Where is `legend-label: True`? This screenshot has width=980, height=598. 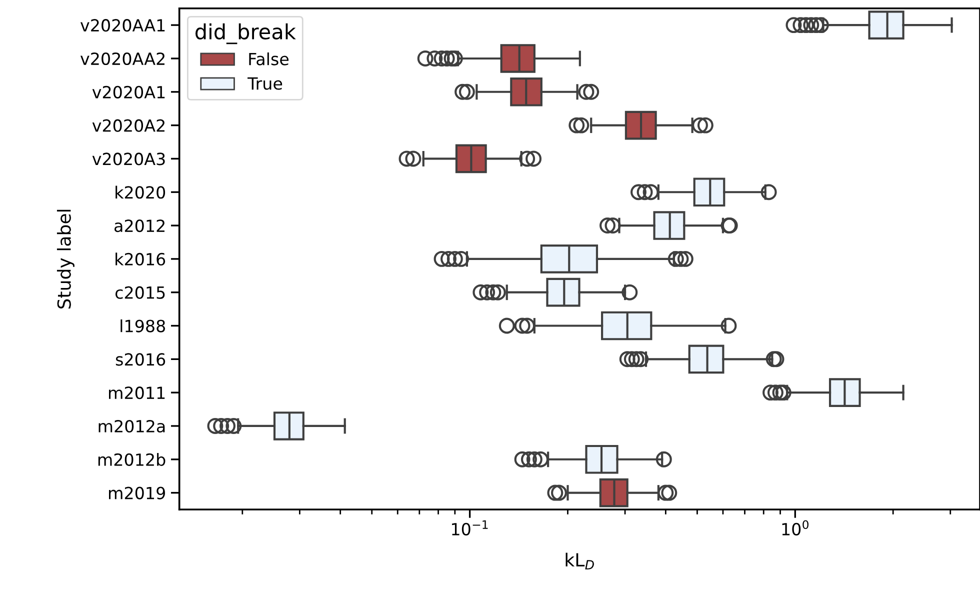
legend-label: True is located at coordinates (265, 83).